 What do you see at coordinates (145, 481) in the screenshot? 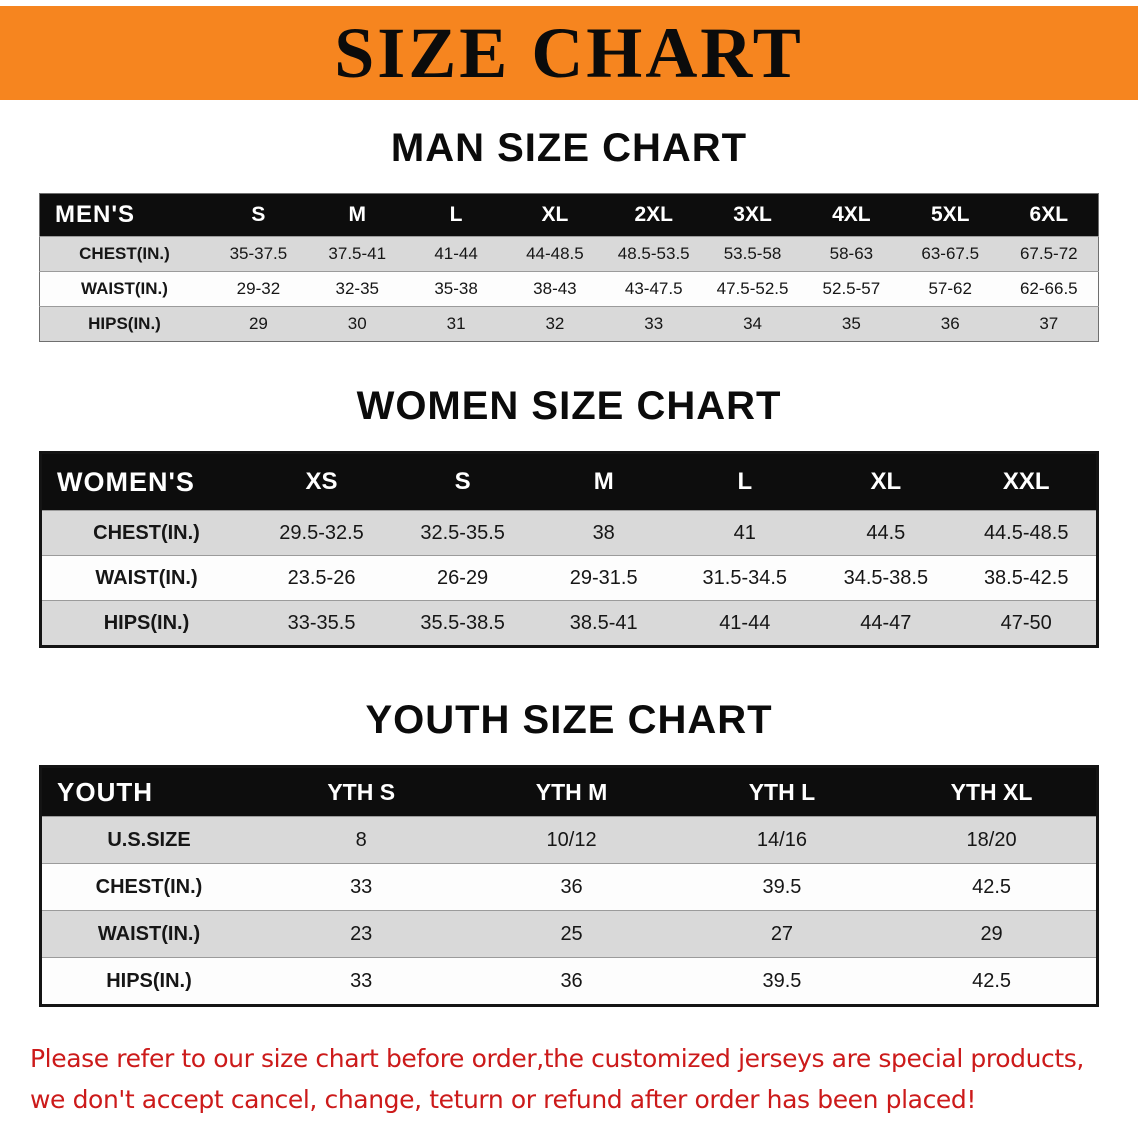
I see `table-group-label: WOMEN'S` at bounding box center [145, 481].